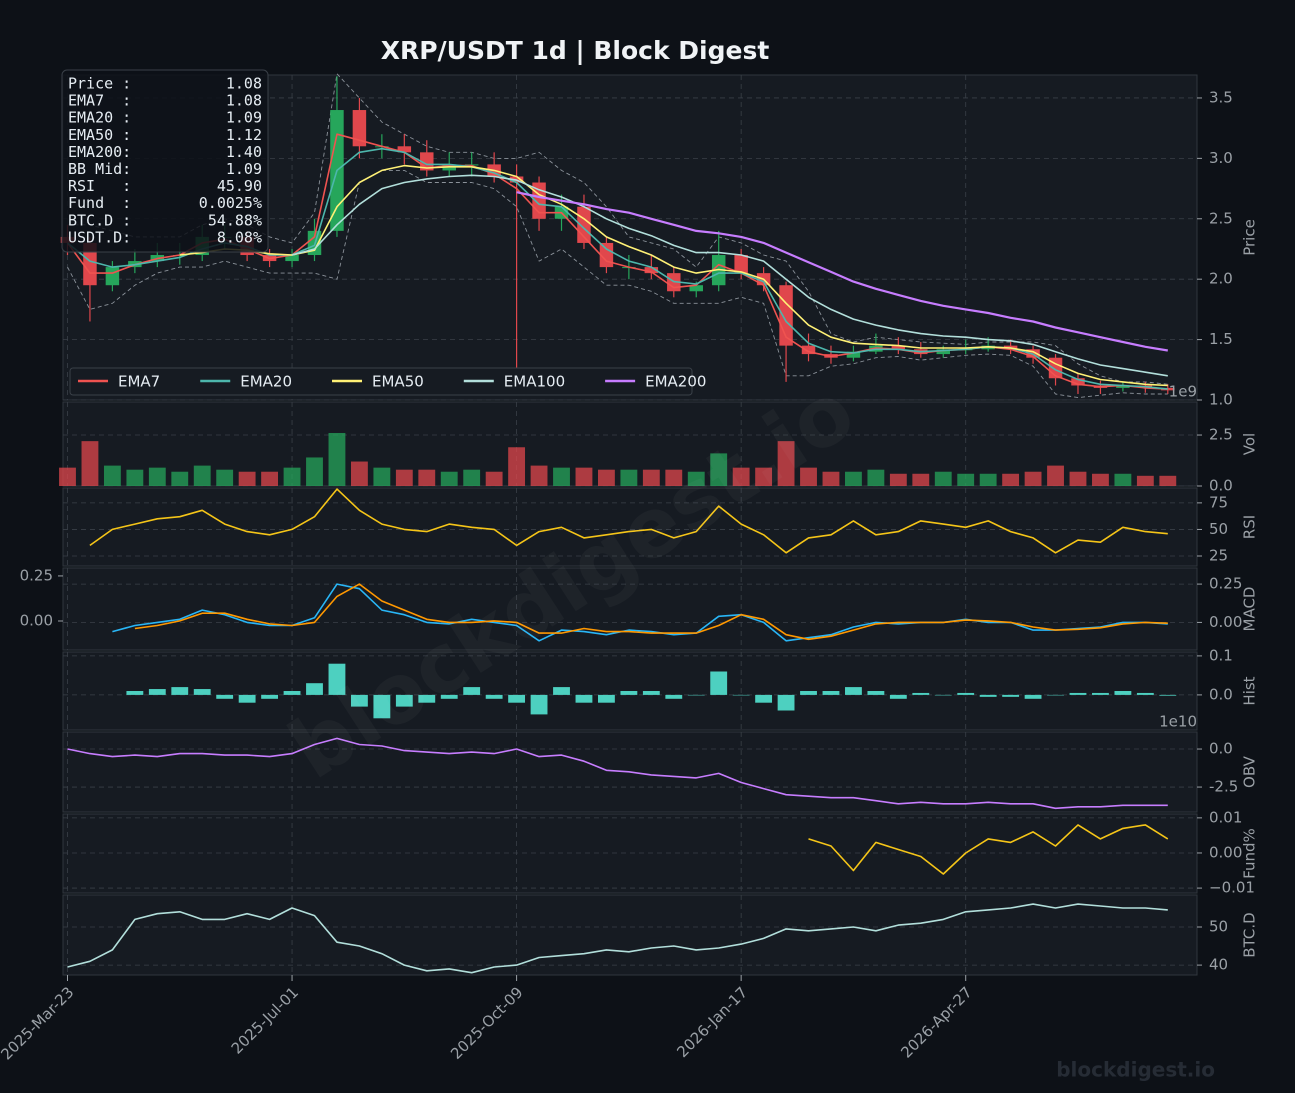 The width and height of the screenshot is (1295, 1093). What do you see at coordinates (99, 135) in the screenshot?
I see `info-label: EMA50 :` at bounding box center [99, 135].